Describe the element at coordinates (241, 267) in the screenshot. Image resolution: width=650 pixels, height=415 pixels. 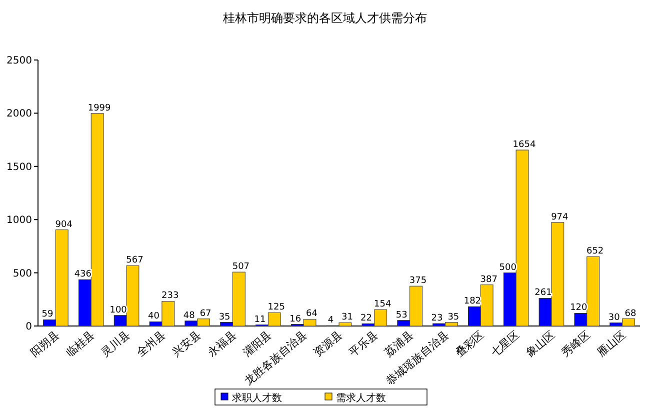
I see `data-label: 507` at that location.